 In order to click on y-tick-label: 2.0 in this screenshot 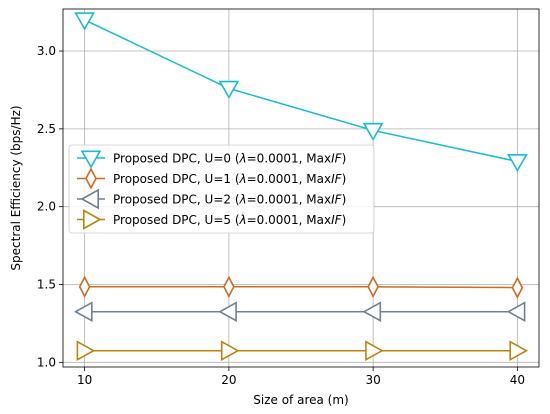, I will do `click(46, 207)`.